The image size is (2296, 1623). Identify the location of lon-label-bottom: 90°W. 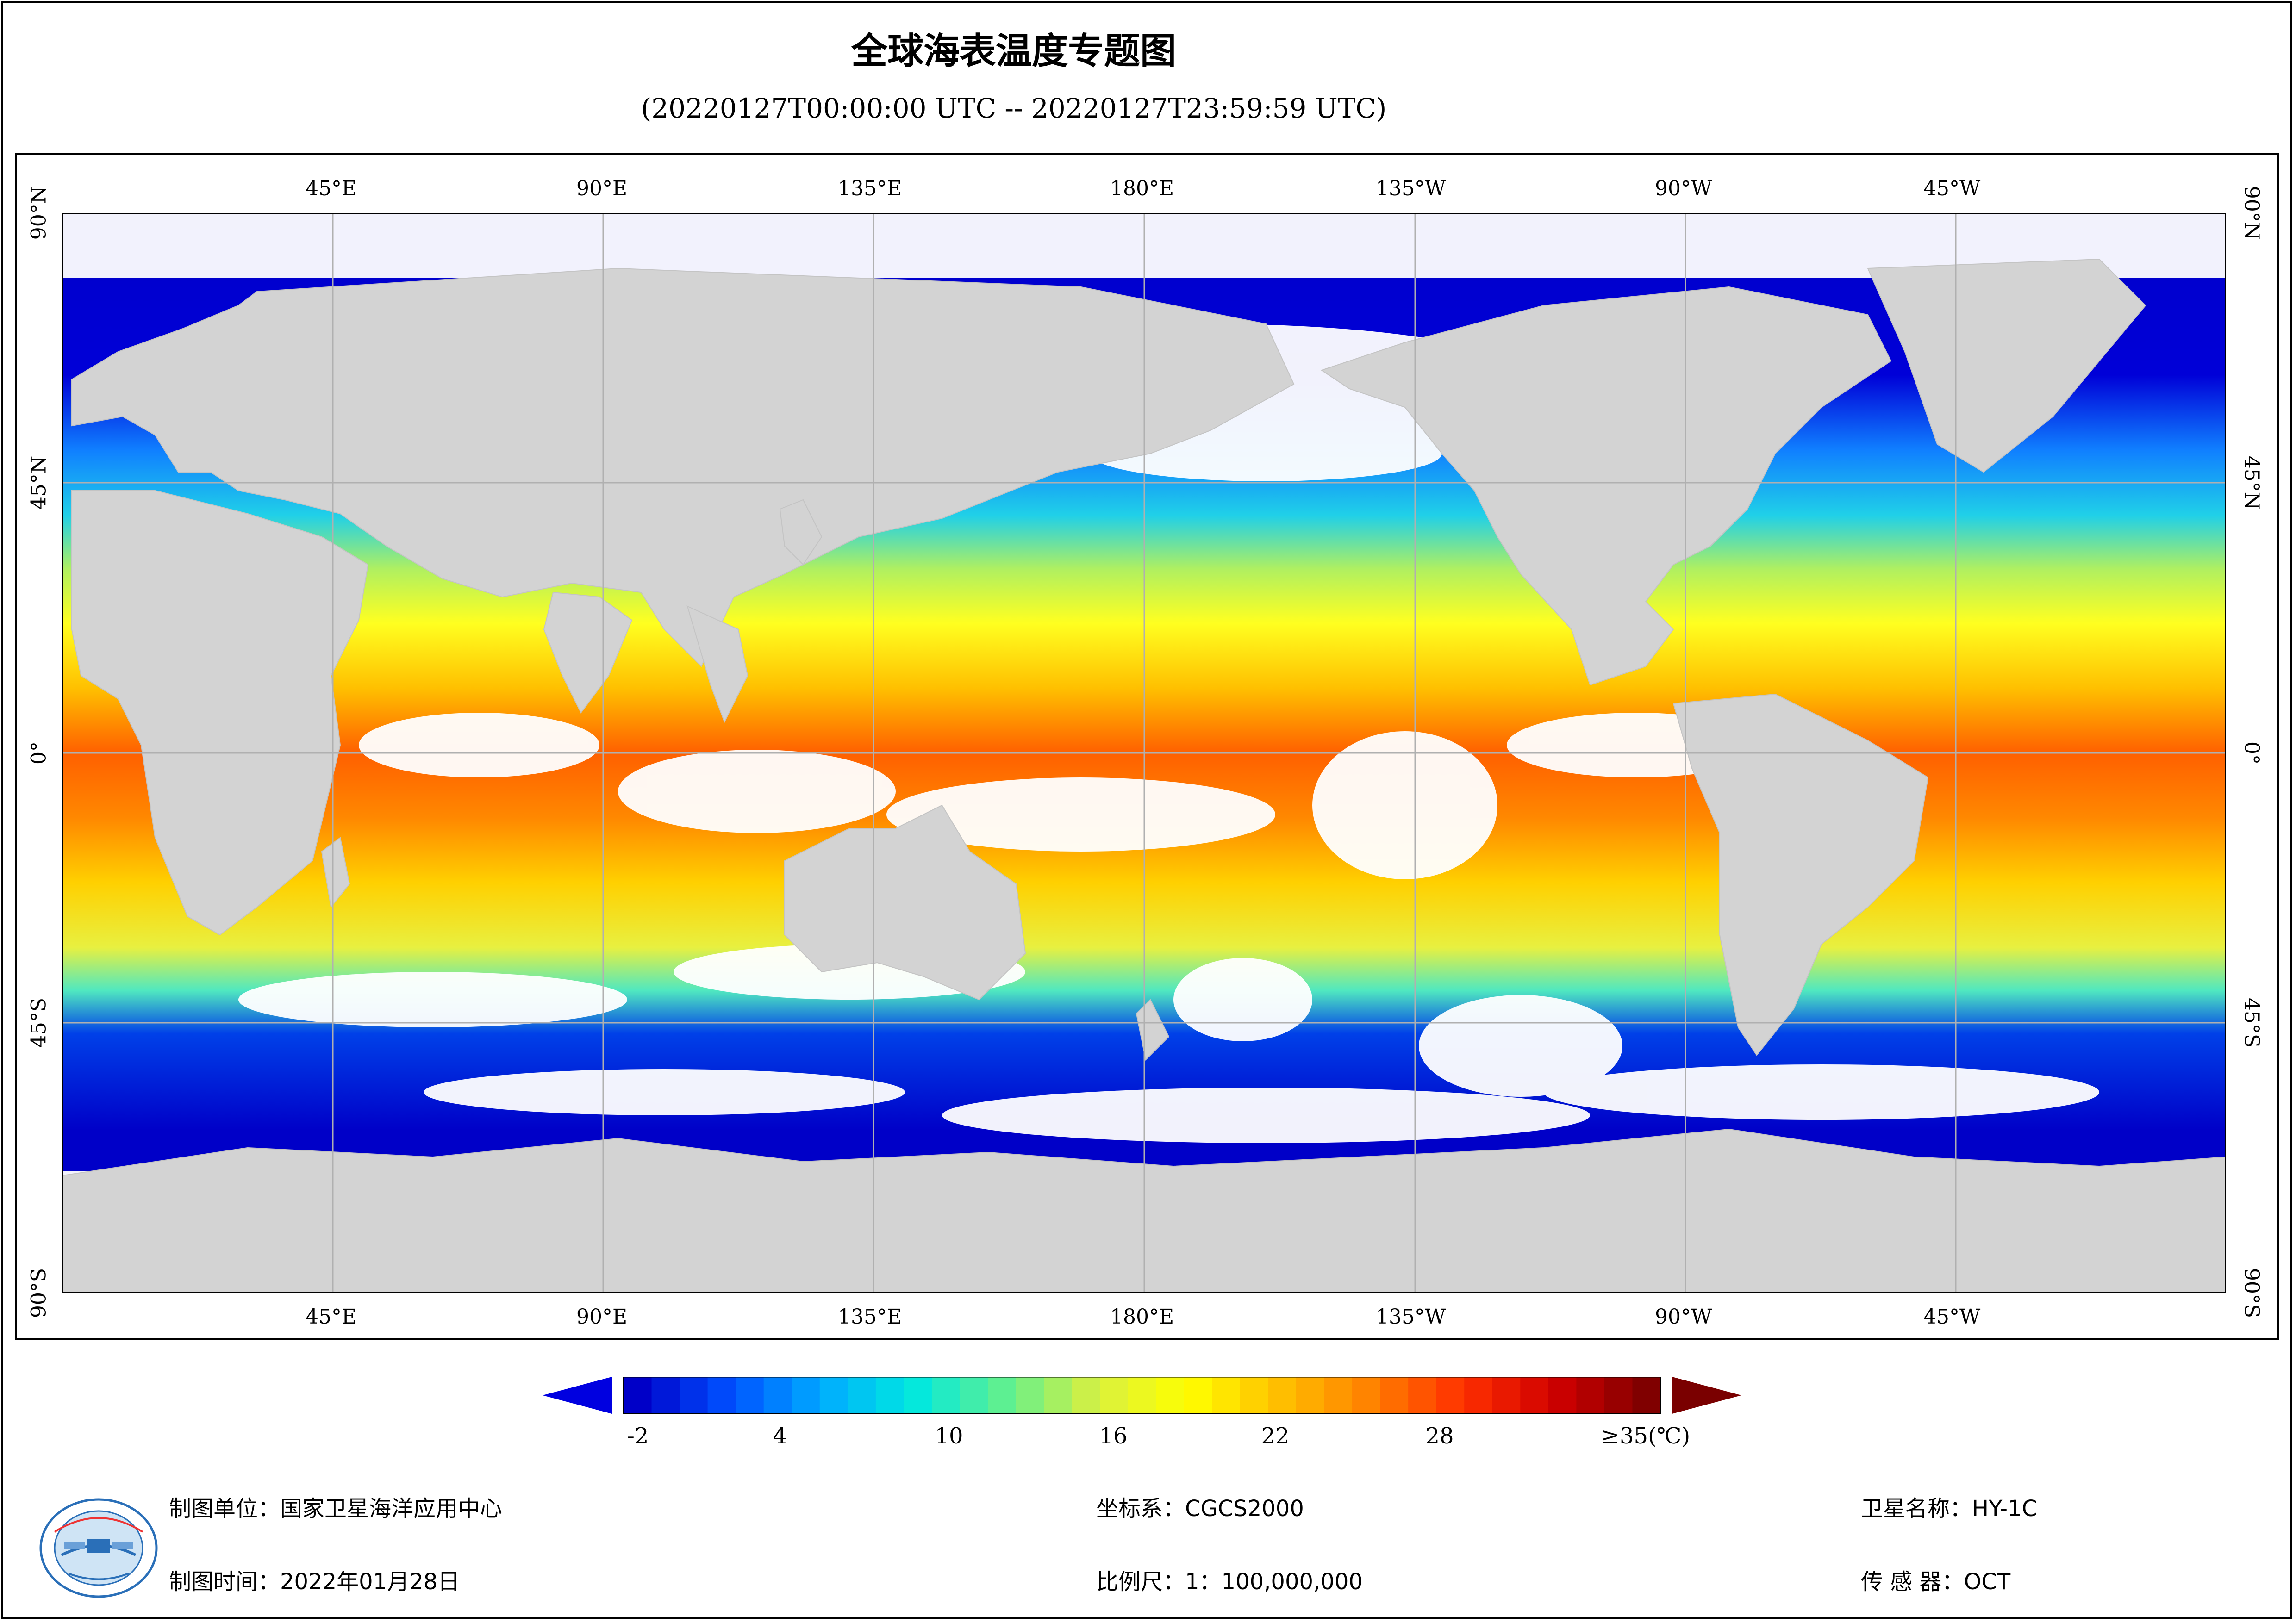
(1683, 1317).